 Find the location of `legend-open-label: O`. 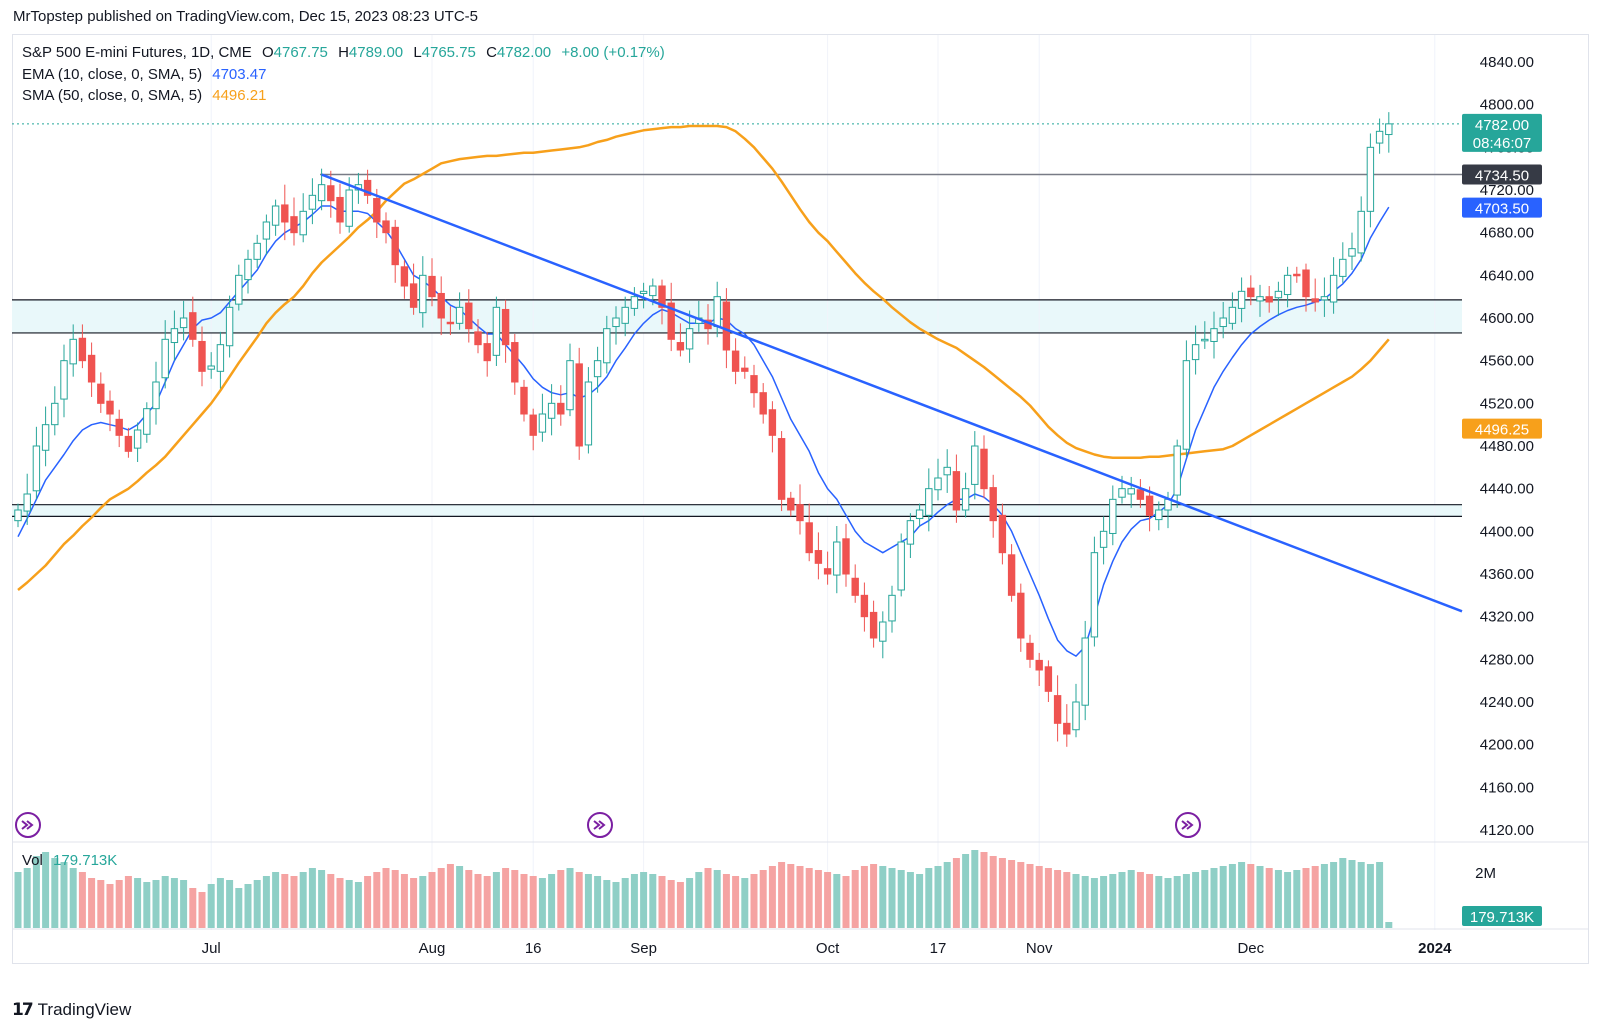

legend-open-label: O is located at coordinates (267, 52).